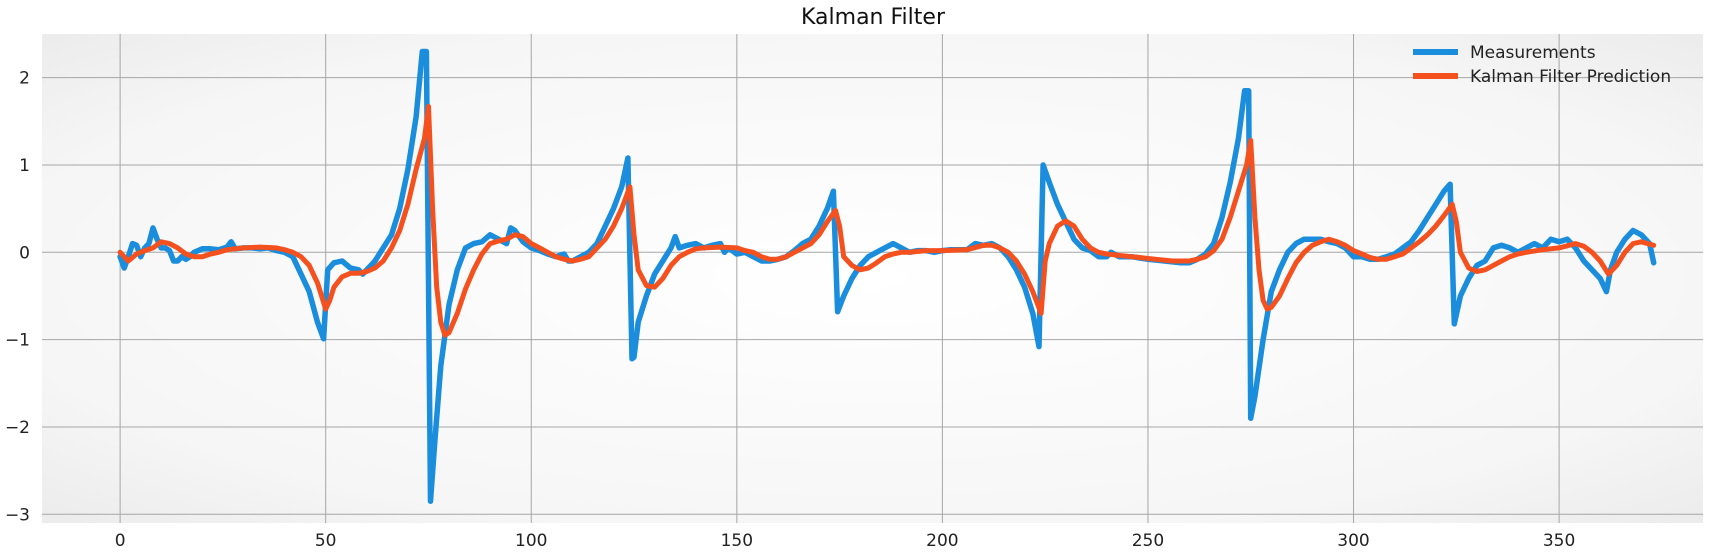 This screenshot has height=554, width=1713. Describe the element at coordinates (1570, 77) in the screenshot. I see `legend-label-kalman-prediction: Kalman Filter Prediction` at that location.